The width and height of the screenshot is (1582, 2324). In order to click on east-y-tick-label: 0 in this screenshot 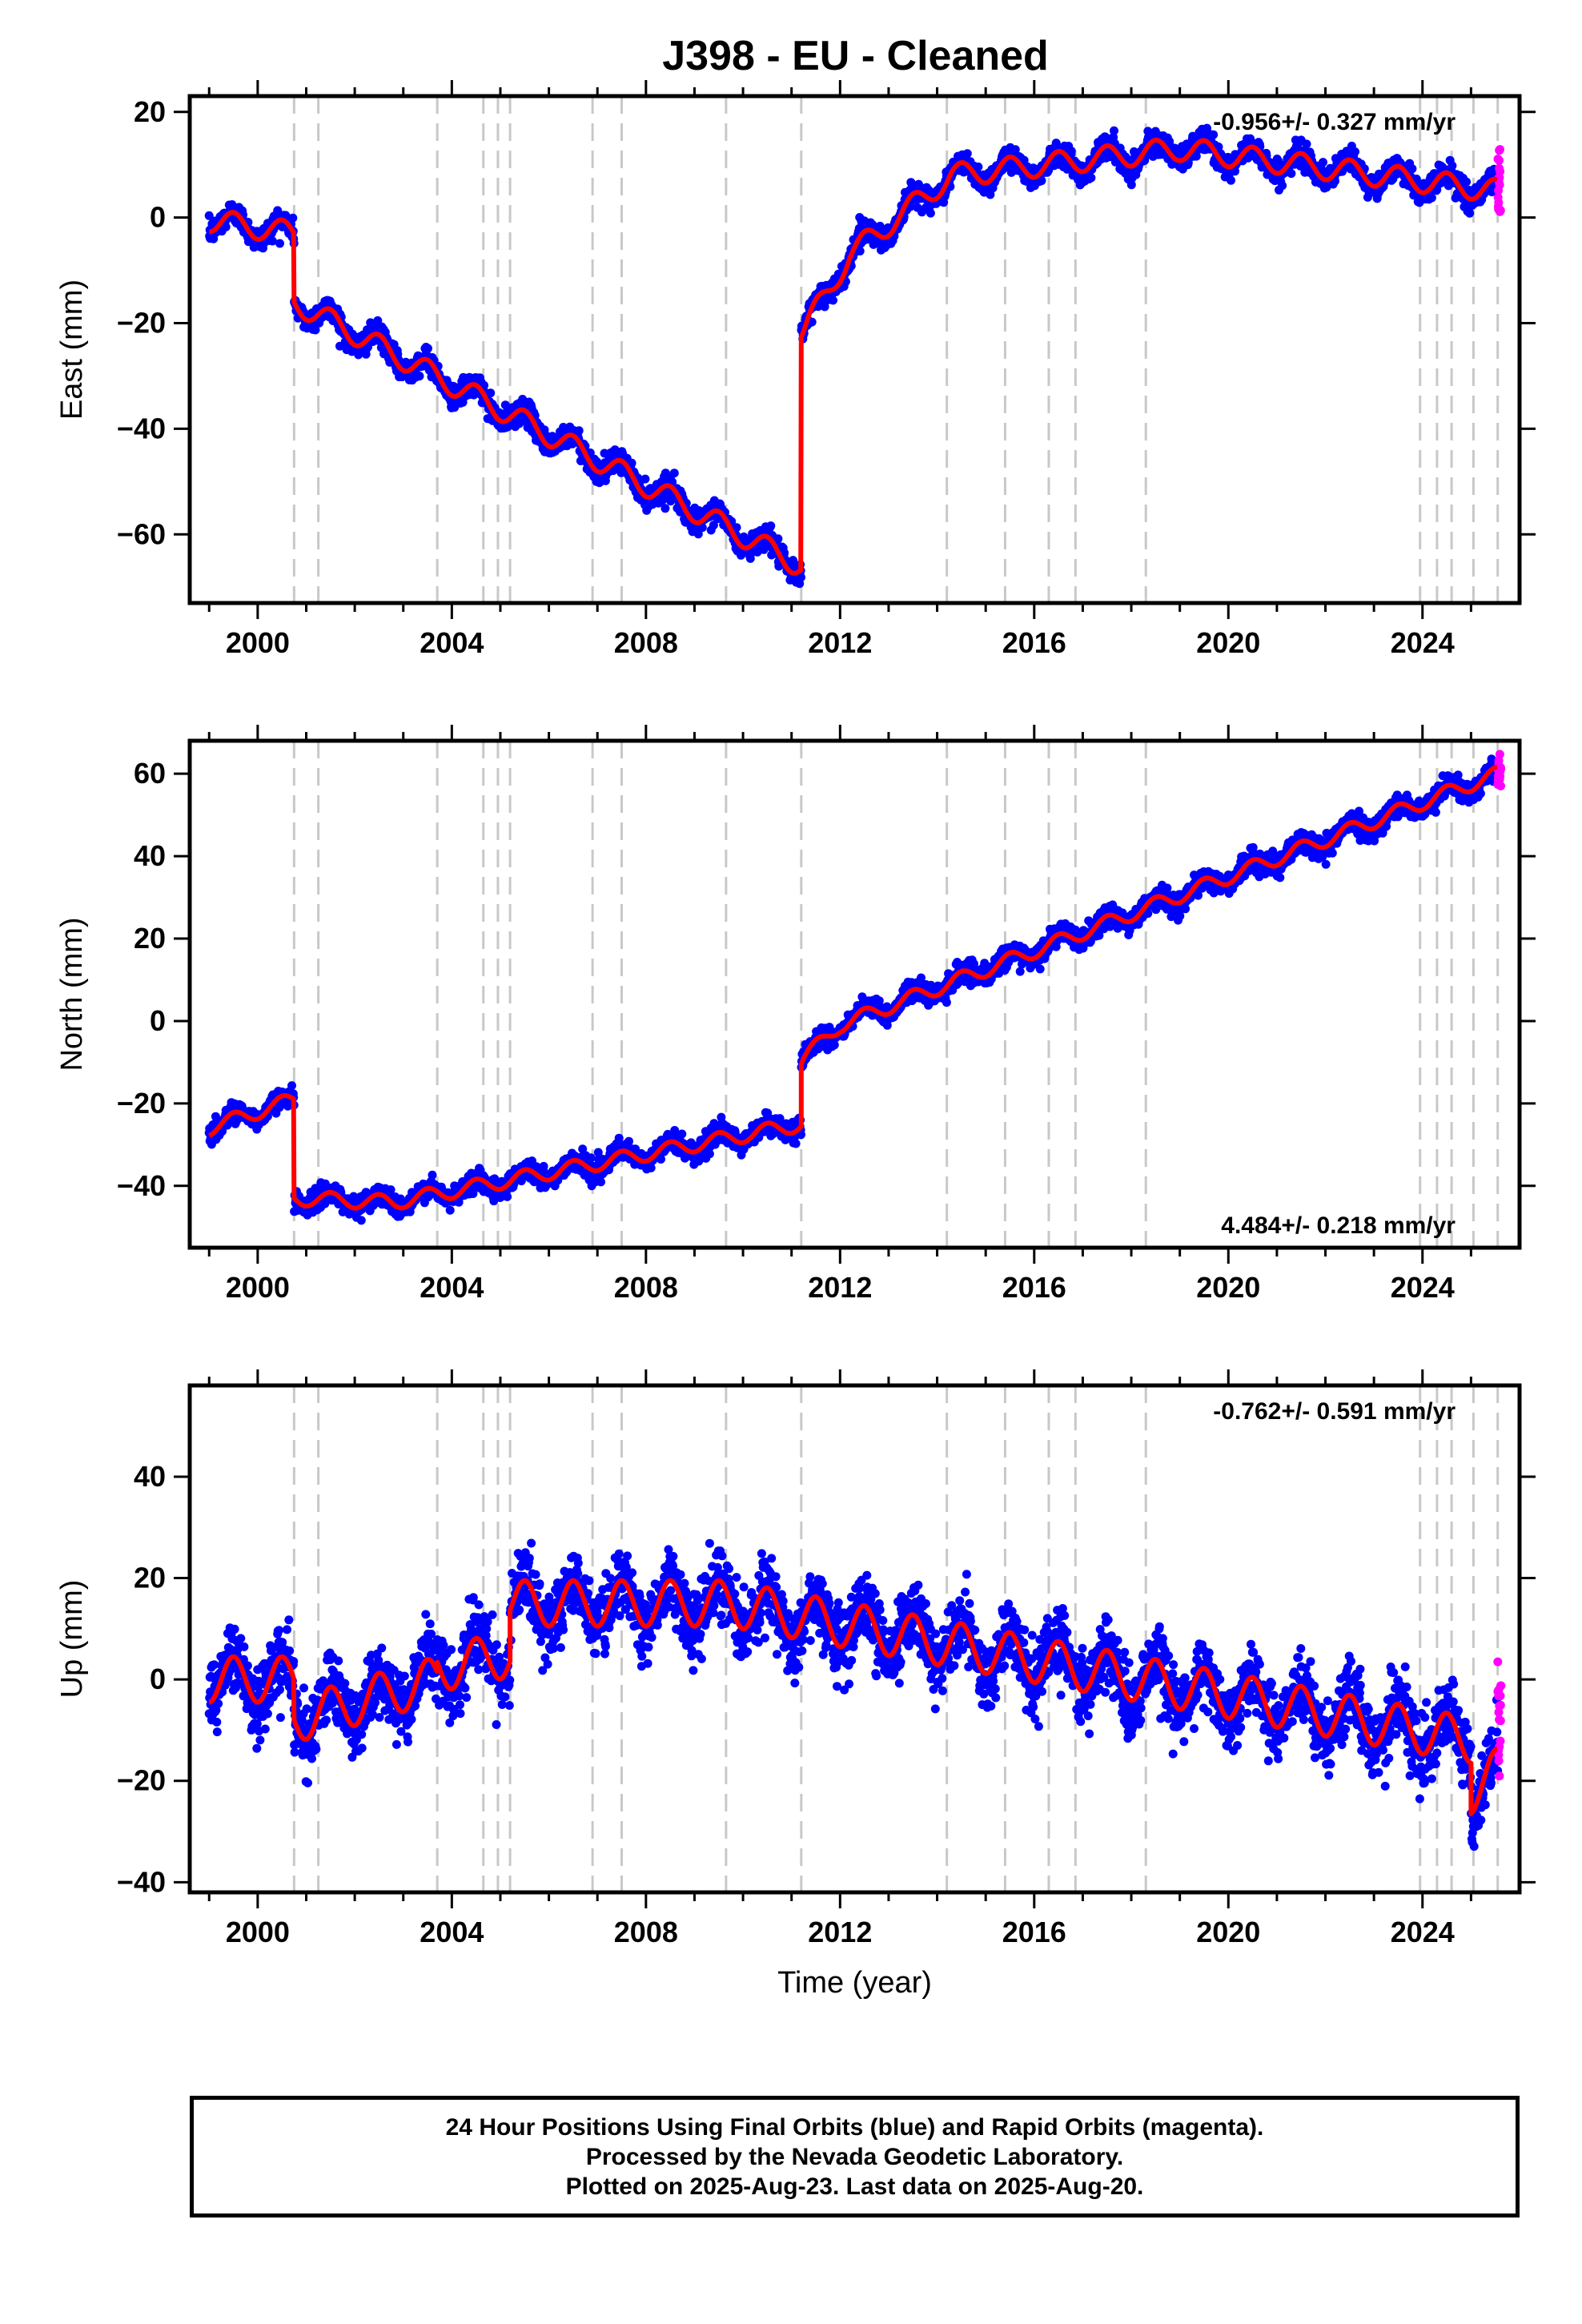, I will do `click(158, 218)`.